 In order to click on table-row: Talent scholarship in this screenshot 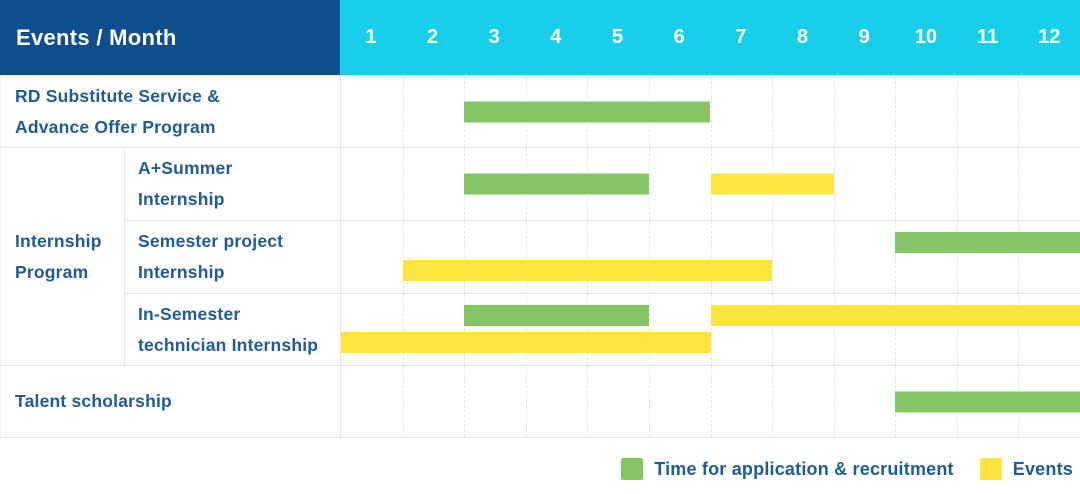, I will do `click(540, 401)`.